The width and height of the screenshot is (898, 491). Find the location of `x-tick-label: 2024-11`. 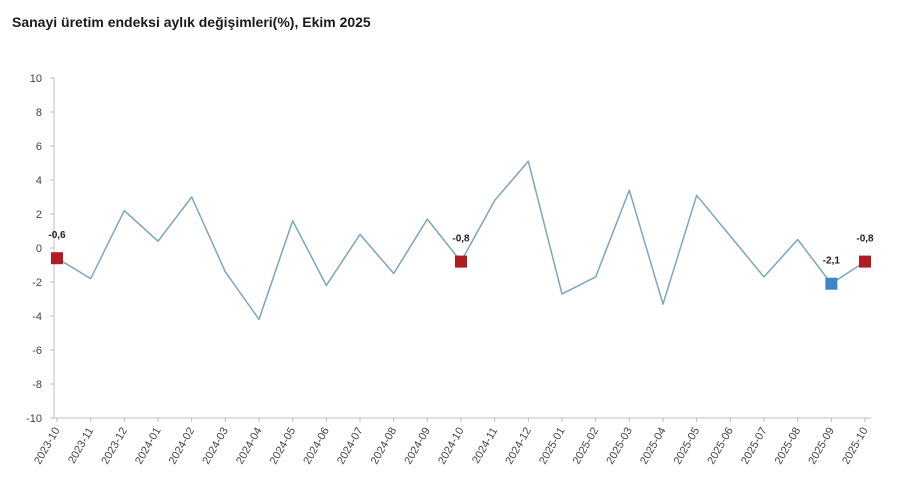

x-tick-label: 2024-11 is located at coordinates (485, 445).